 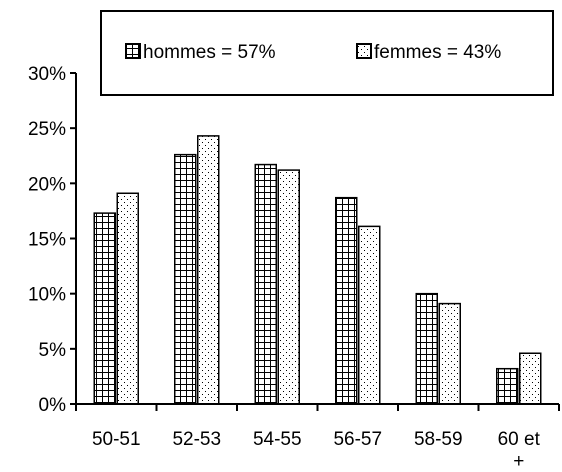 What do you see at coordinates (47, 240) in the screenshot?
I see `y-tick-label-3: 15%` at bounding box center [47, 240].